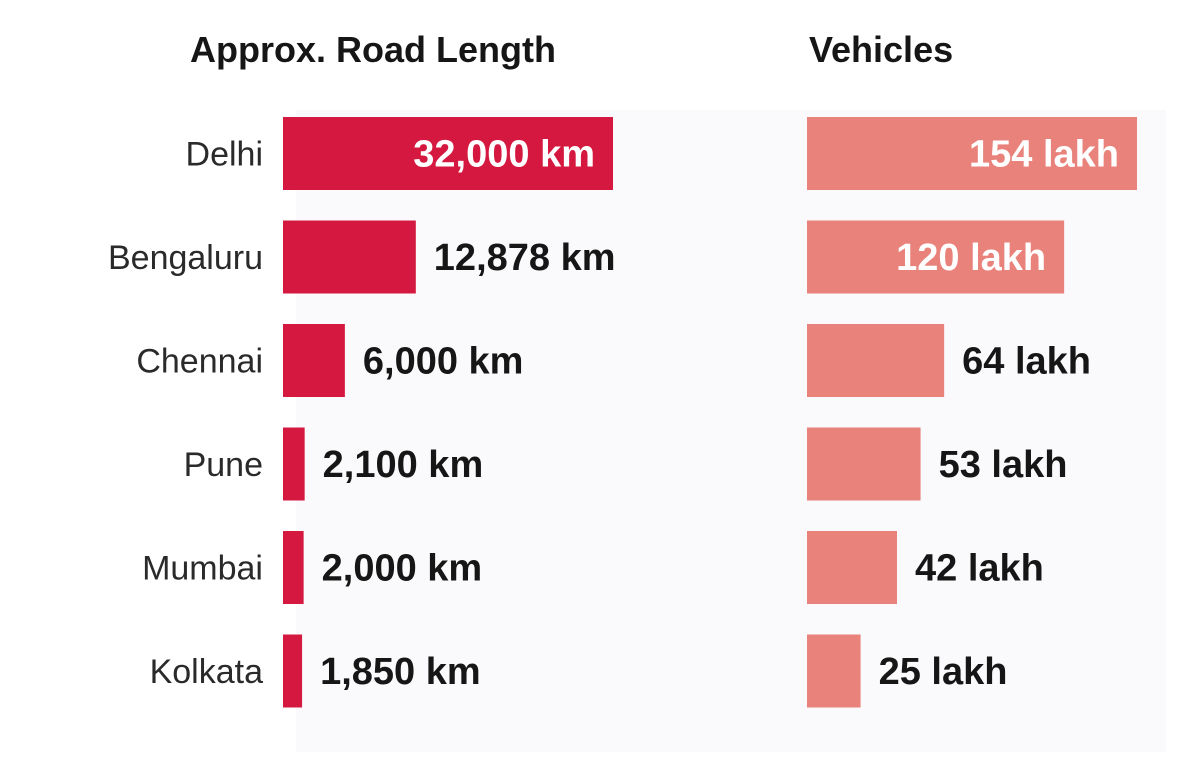 The image size is (1200, 767). I want to click on vehicles-value-label-mumbai: 42 lakh, so click(979, 569).